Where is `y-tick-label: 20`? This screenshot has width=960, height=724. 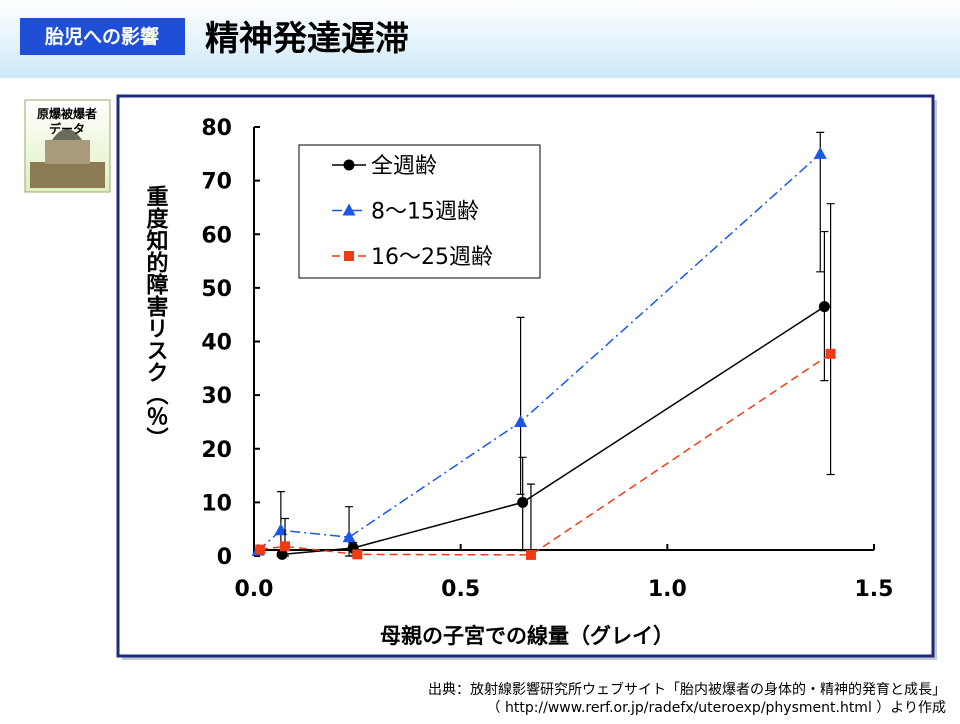 y-tick-label: 20 is located at coordinates (216, 450).